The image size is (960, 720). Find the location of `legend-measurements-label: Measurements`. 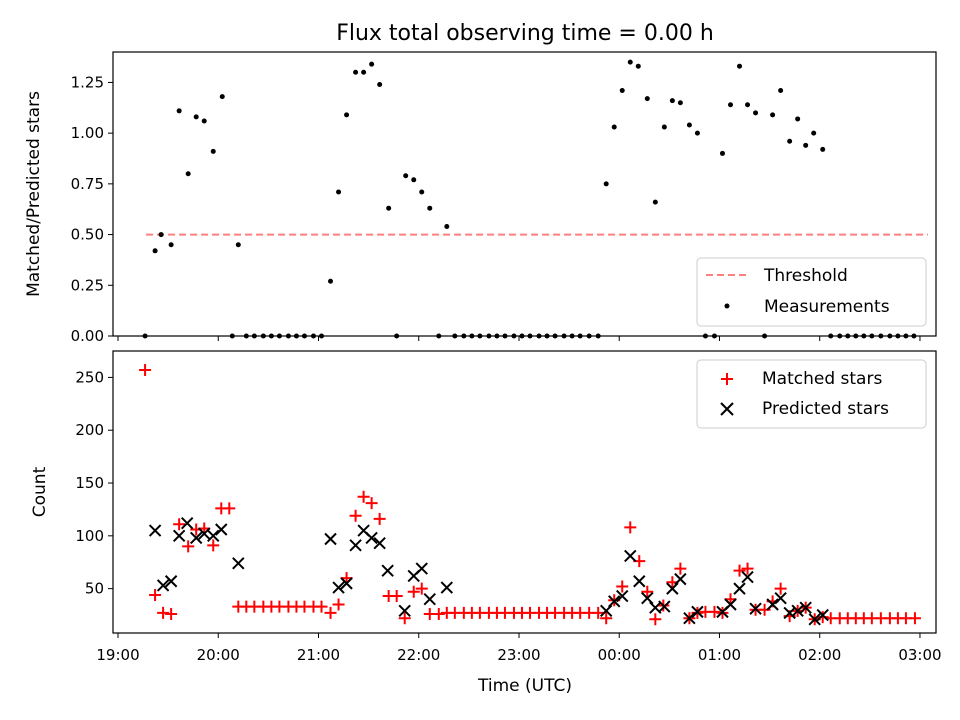

legend-measurements-label: Measurements is located at coordinates (827, 307).